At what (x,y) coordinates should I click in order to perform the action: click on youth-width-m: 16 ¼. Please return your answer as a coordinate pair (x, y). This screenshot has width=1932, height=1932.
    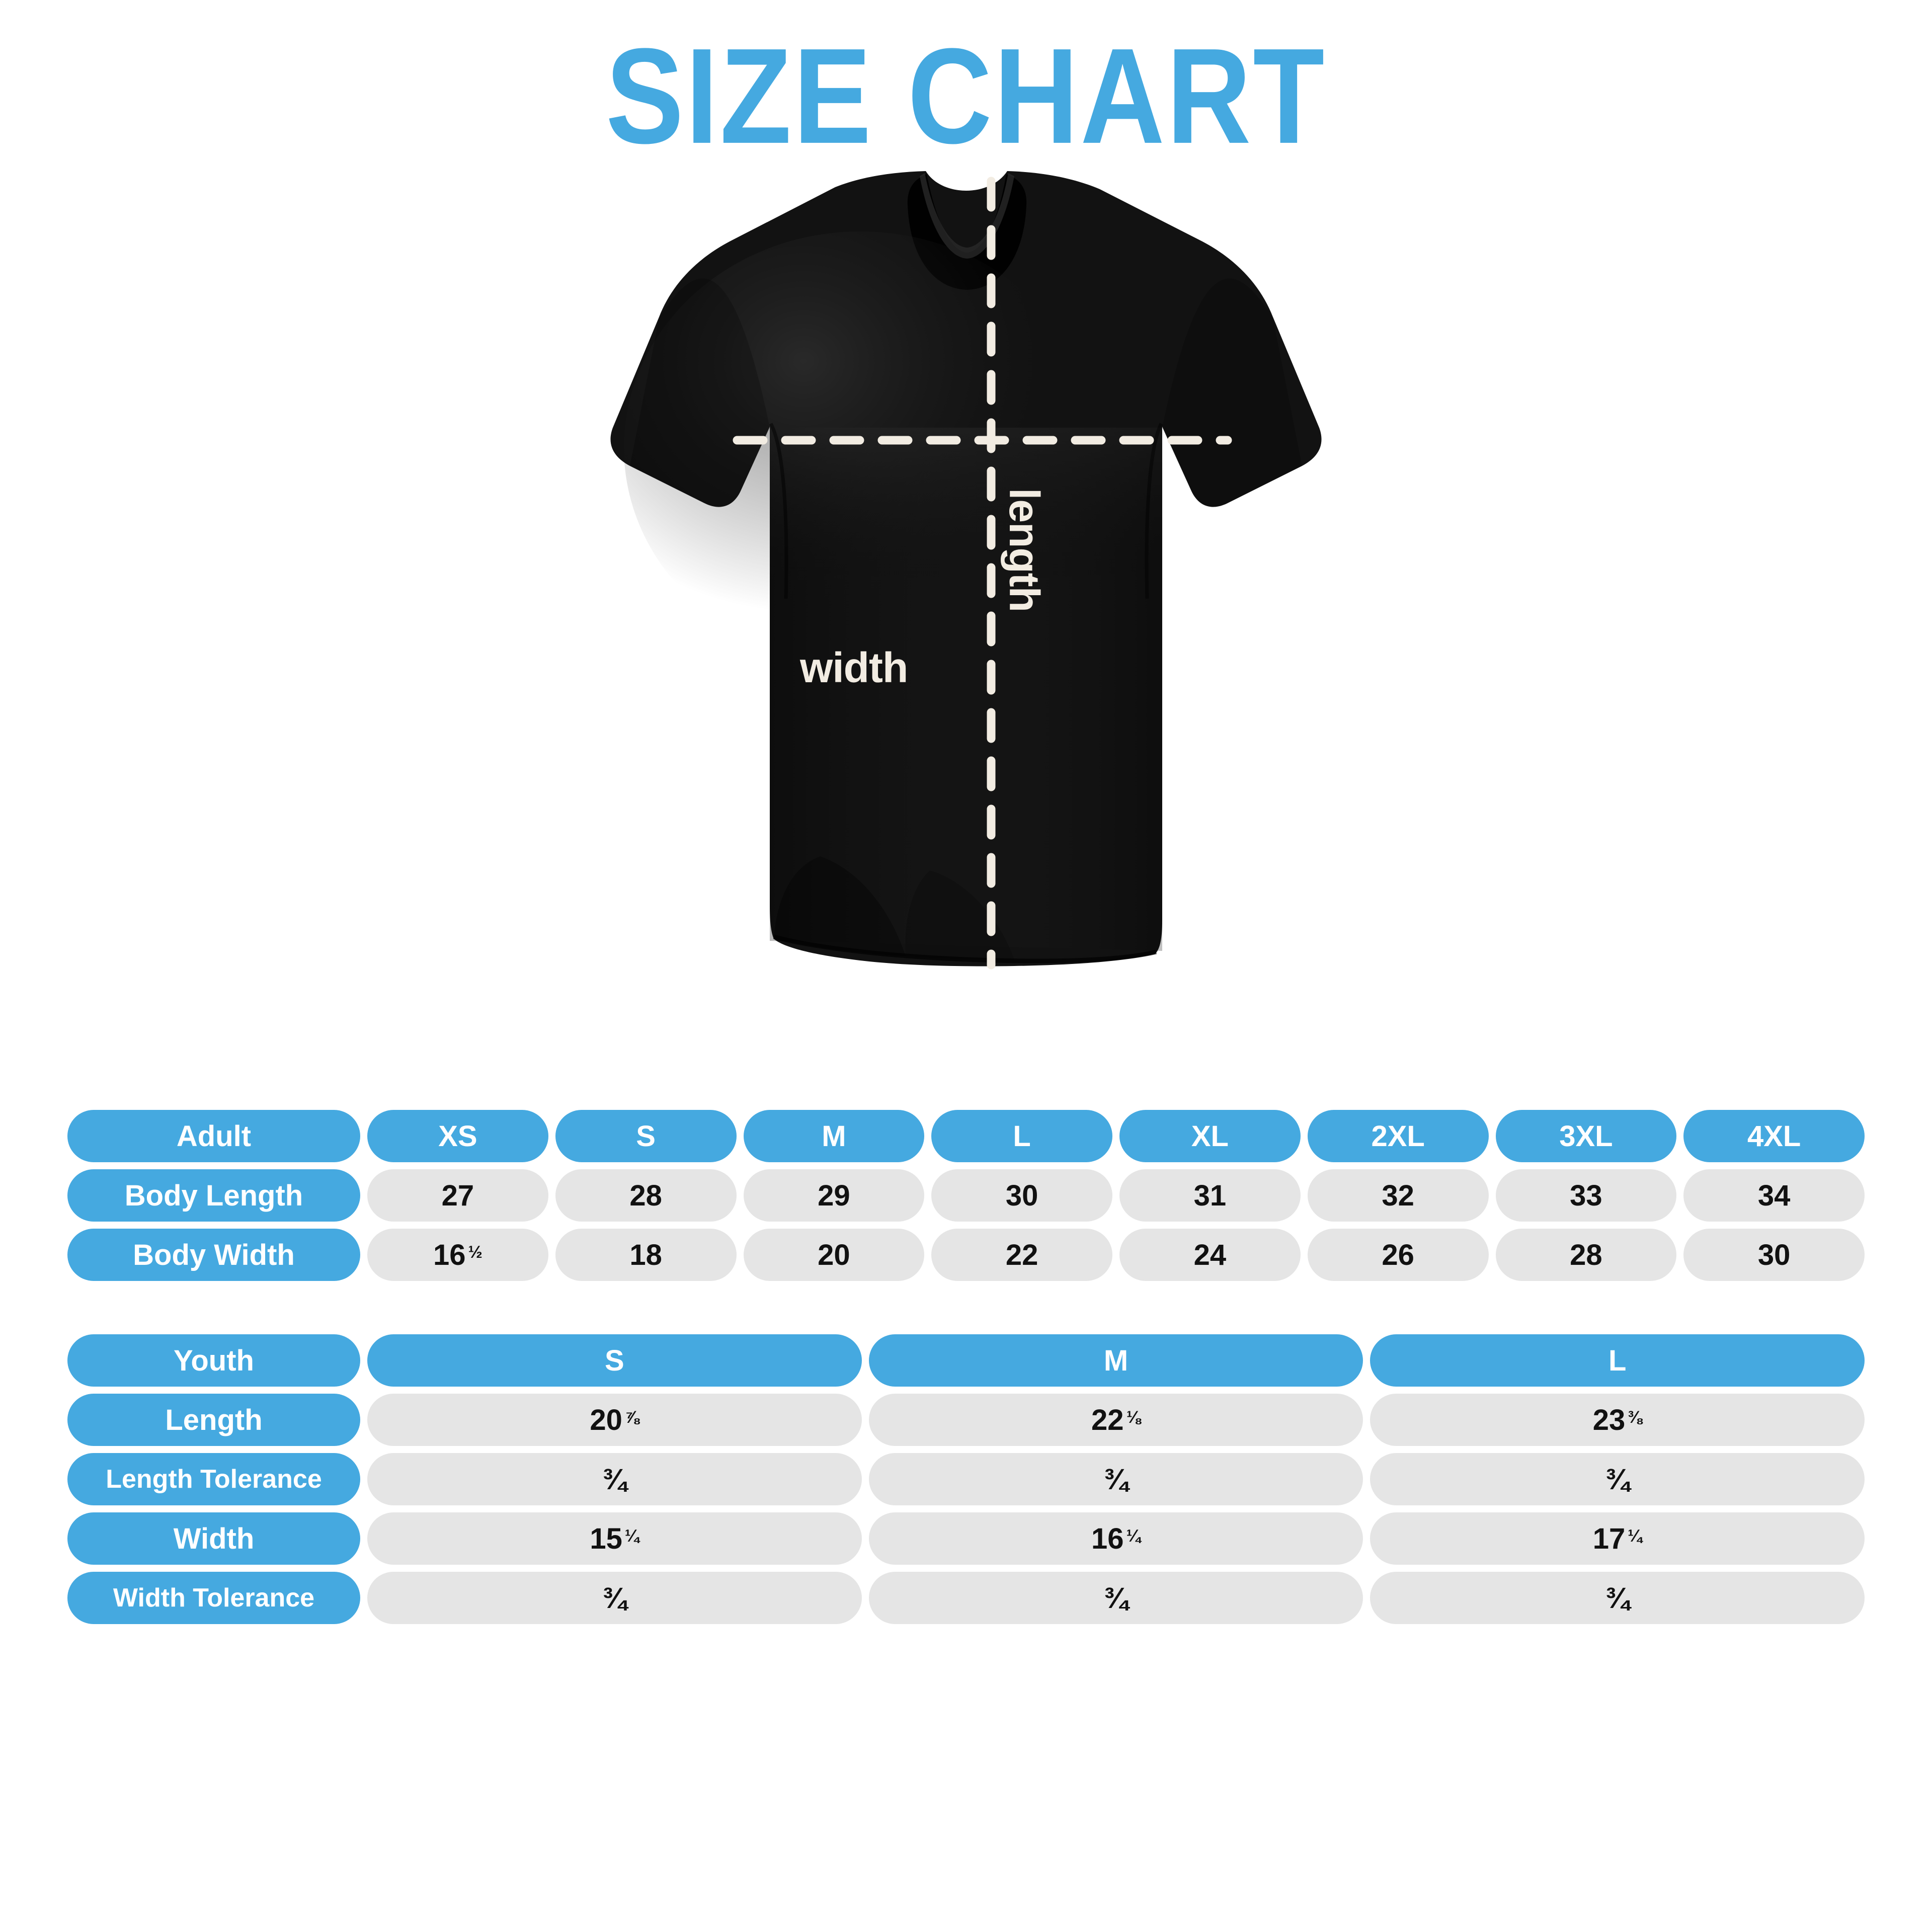
    Looking at the image, I should click on (1116, 1538).